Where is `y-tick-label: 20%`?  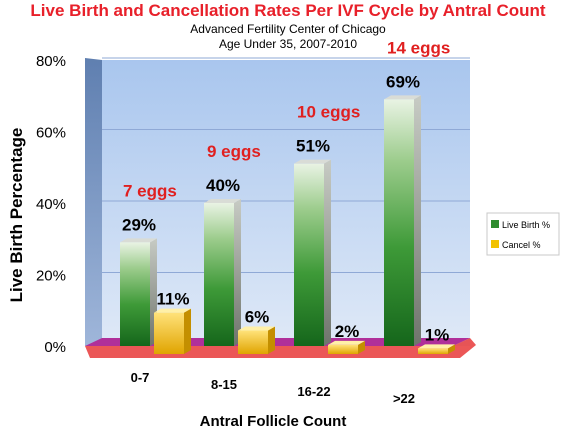
y-tick-label: 20% is located at coordinates (51, 276).